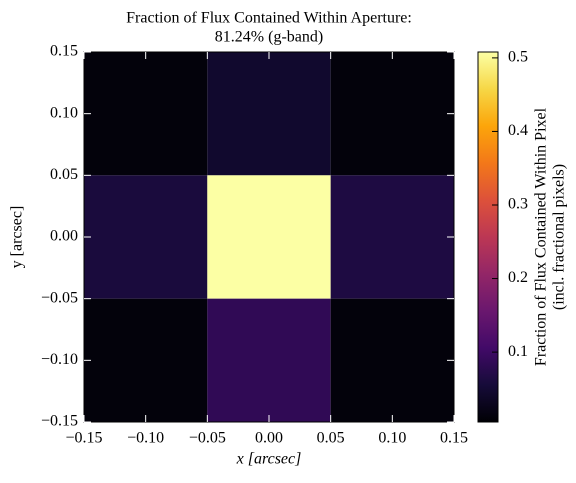 This screenshot has width=576, height=483. What do you see at coordinates (207, 438) in the screenshot?
I see `x-tick-label: −0.05` at bounding box center [207, 438].